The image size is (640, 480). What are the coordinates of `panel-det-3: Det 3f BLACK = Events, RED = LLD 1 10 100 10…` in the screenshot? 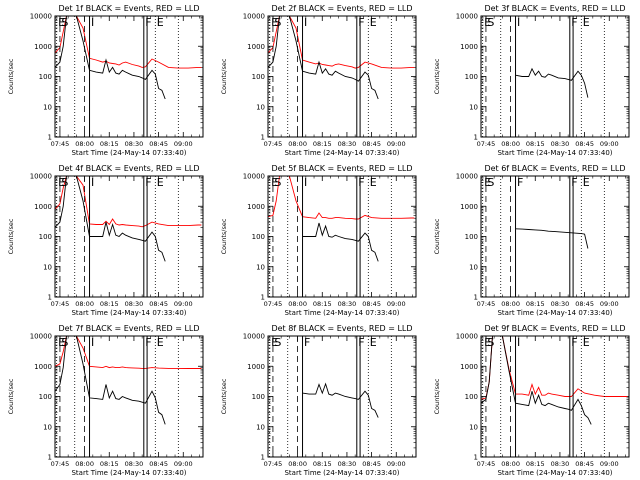 It's located at (531, 80).